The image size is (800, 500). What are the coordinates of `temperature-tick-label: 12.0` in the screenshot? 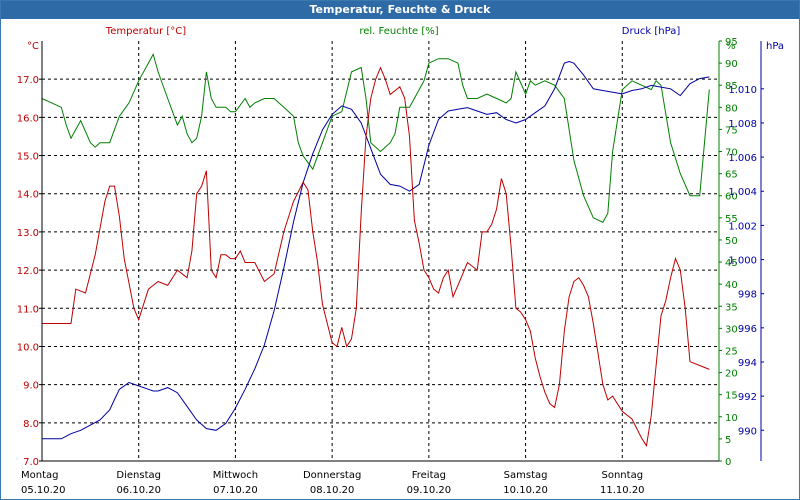 It's located at (28, 271).